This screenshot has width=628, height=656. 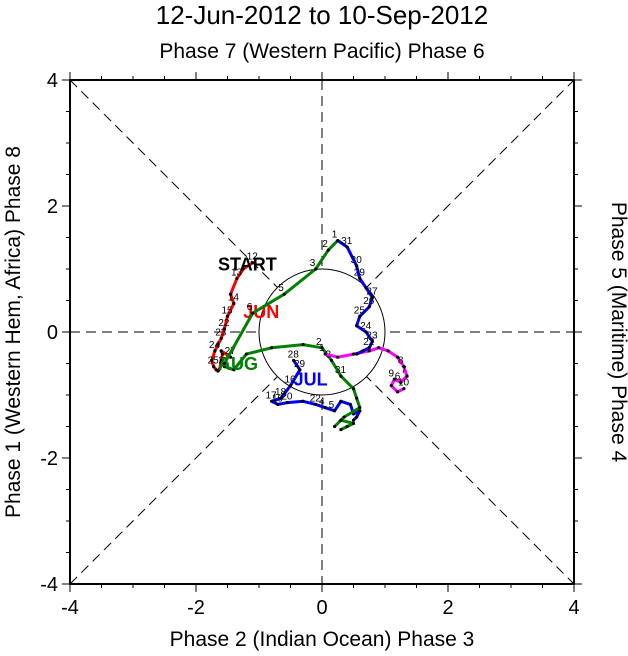 What do you see at coordinates (247, 264) in the screenshot?
I see `start-label: START` at bounding box center [247, 264].